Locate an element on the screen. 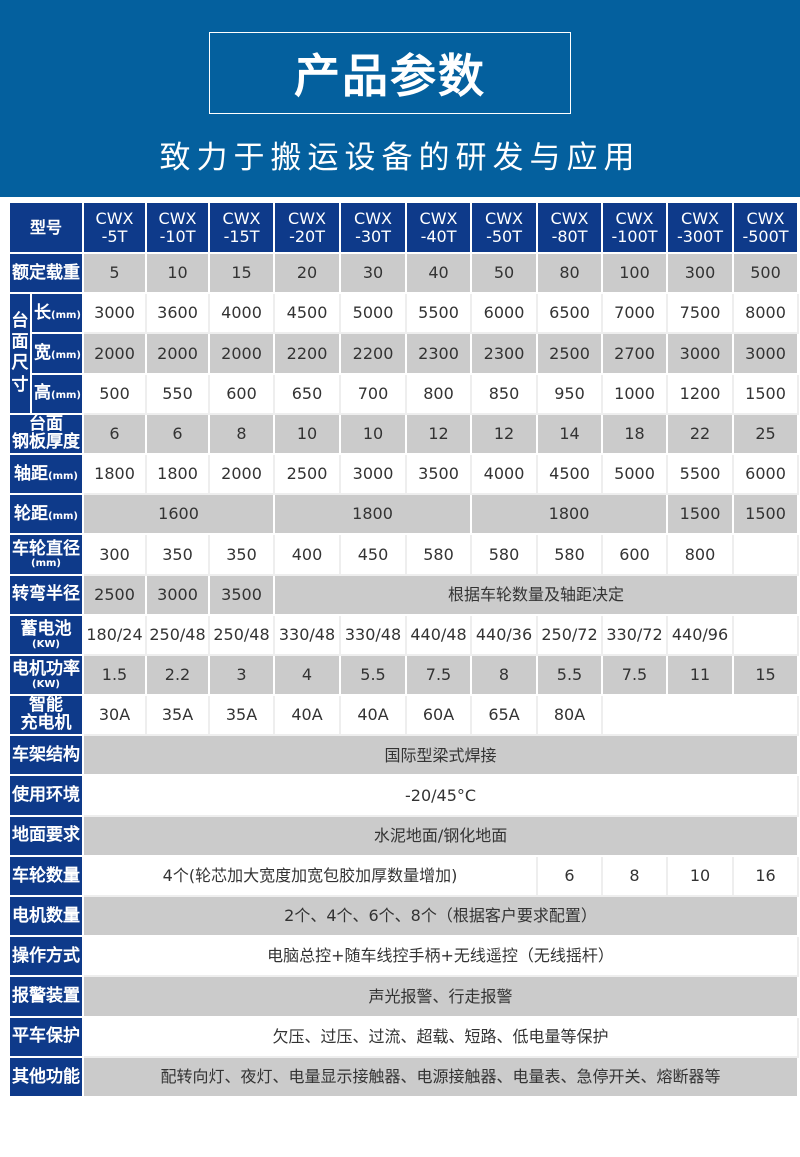  row-label: 操作方式 is located at coordinates (46, 956).